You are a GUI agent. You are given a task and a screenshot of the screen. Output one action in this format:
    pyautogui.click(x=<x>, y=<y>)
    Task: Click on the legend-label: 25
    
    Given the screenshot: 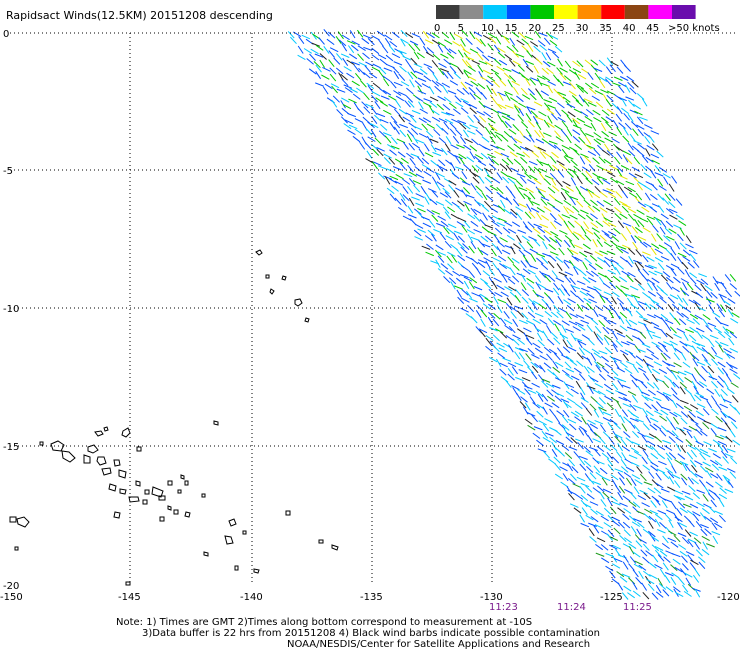 What is the action you would take?
    pyautogui.click(x=558, y=28)
    